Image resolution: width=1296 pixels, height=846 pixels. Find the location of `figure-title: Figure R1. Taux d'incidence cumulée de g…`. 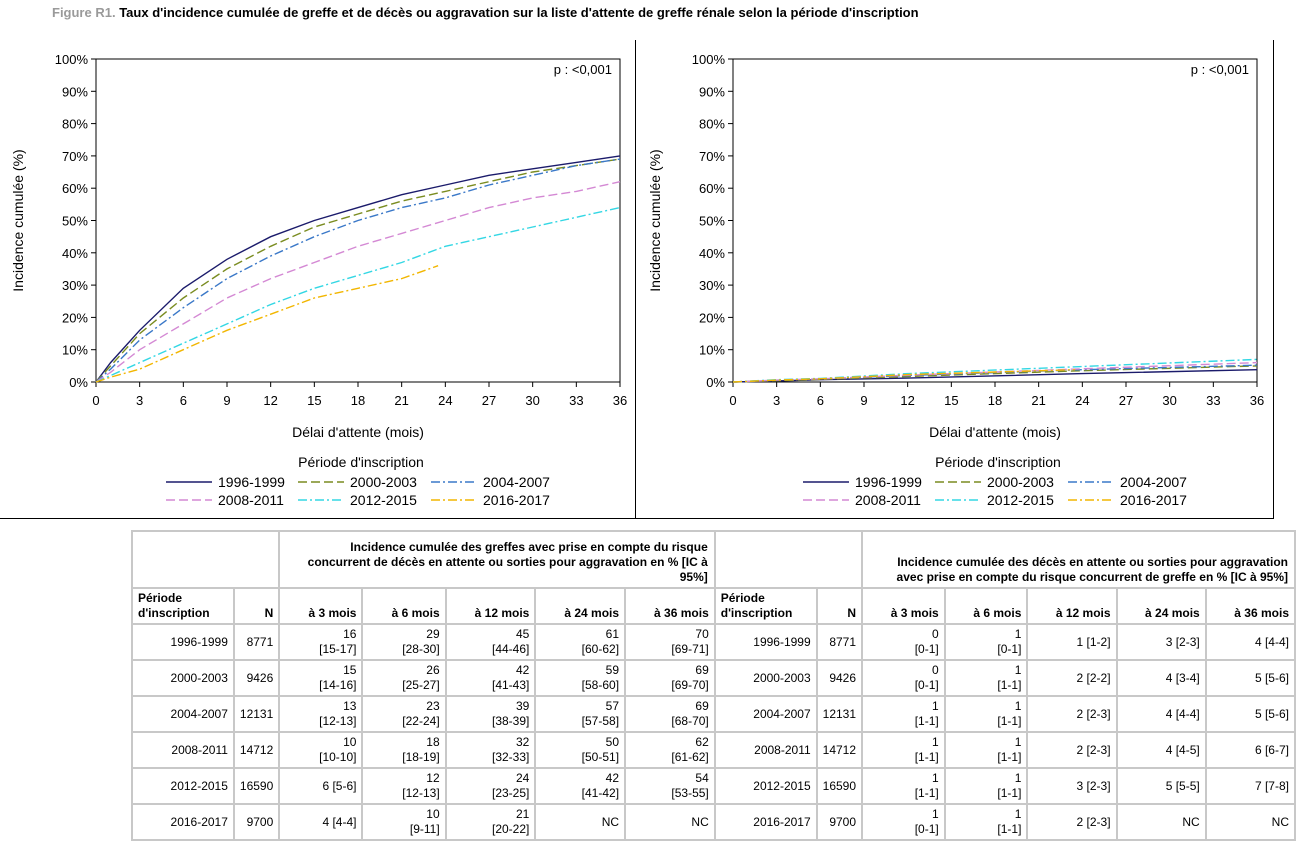

figure-title: Figure R1. Taux d'incidence cumulée de g… is located at coordinates (485, 12).